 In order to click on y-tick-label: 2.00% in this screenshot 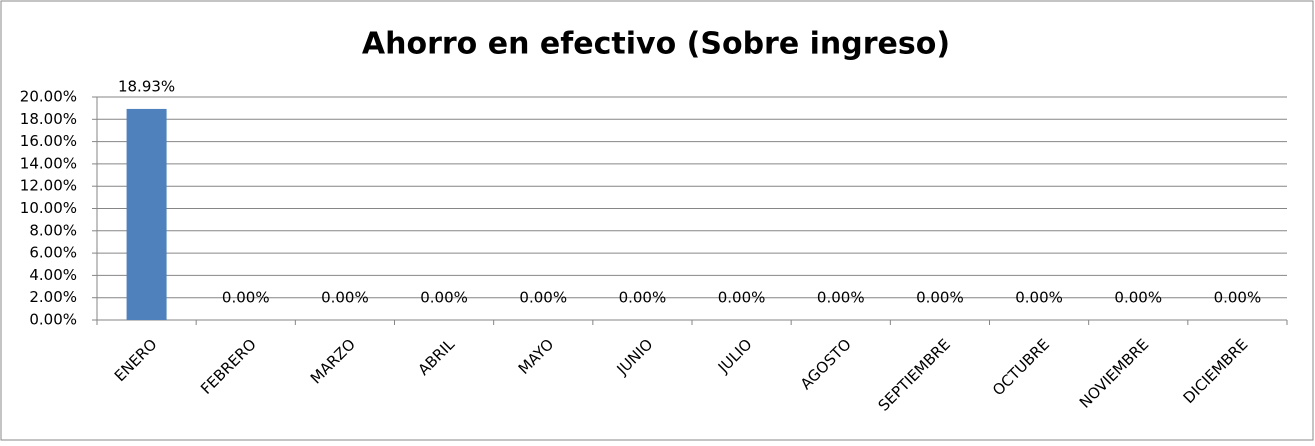, I will do `click(53, 297)`.